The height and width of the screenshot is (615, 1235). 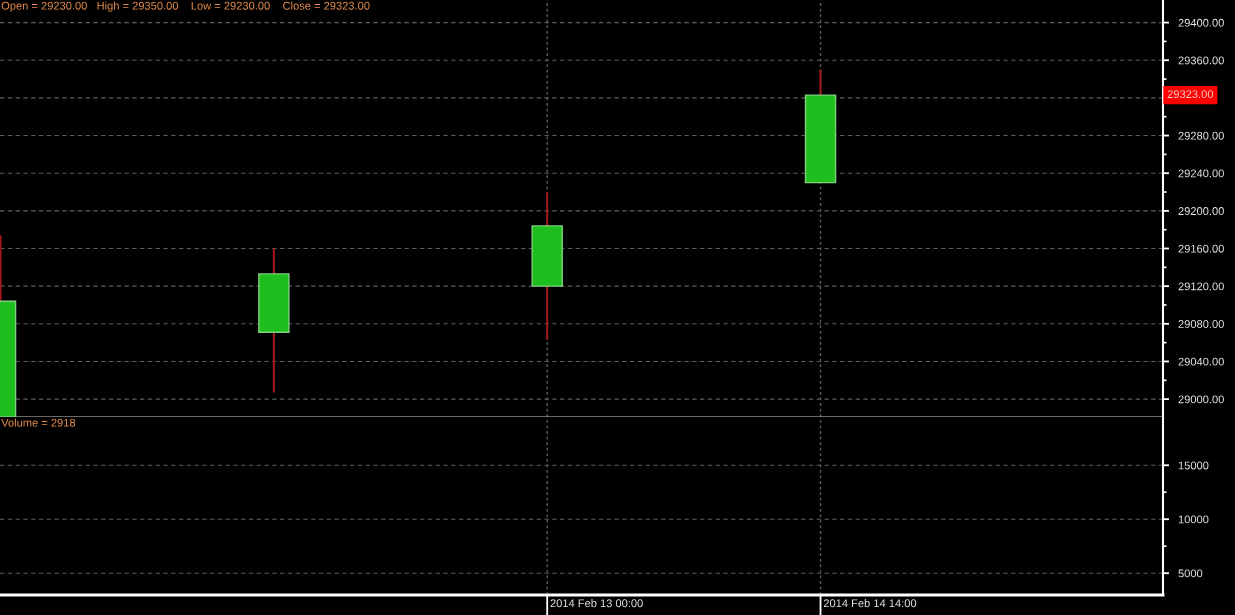 I want to click on text: 29323.00, so click(x=1190, y=94).